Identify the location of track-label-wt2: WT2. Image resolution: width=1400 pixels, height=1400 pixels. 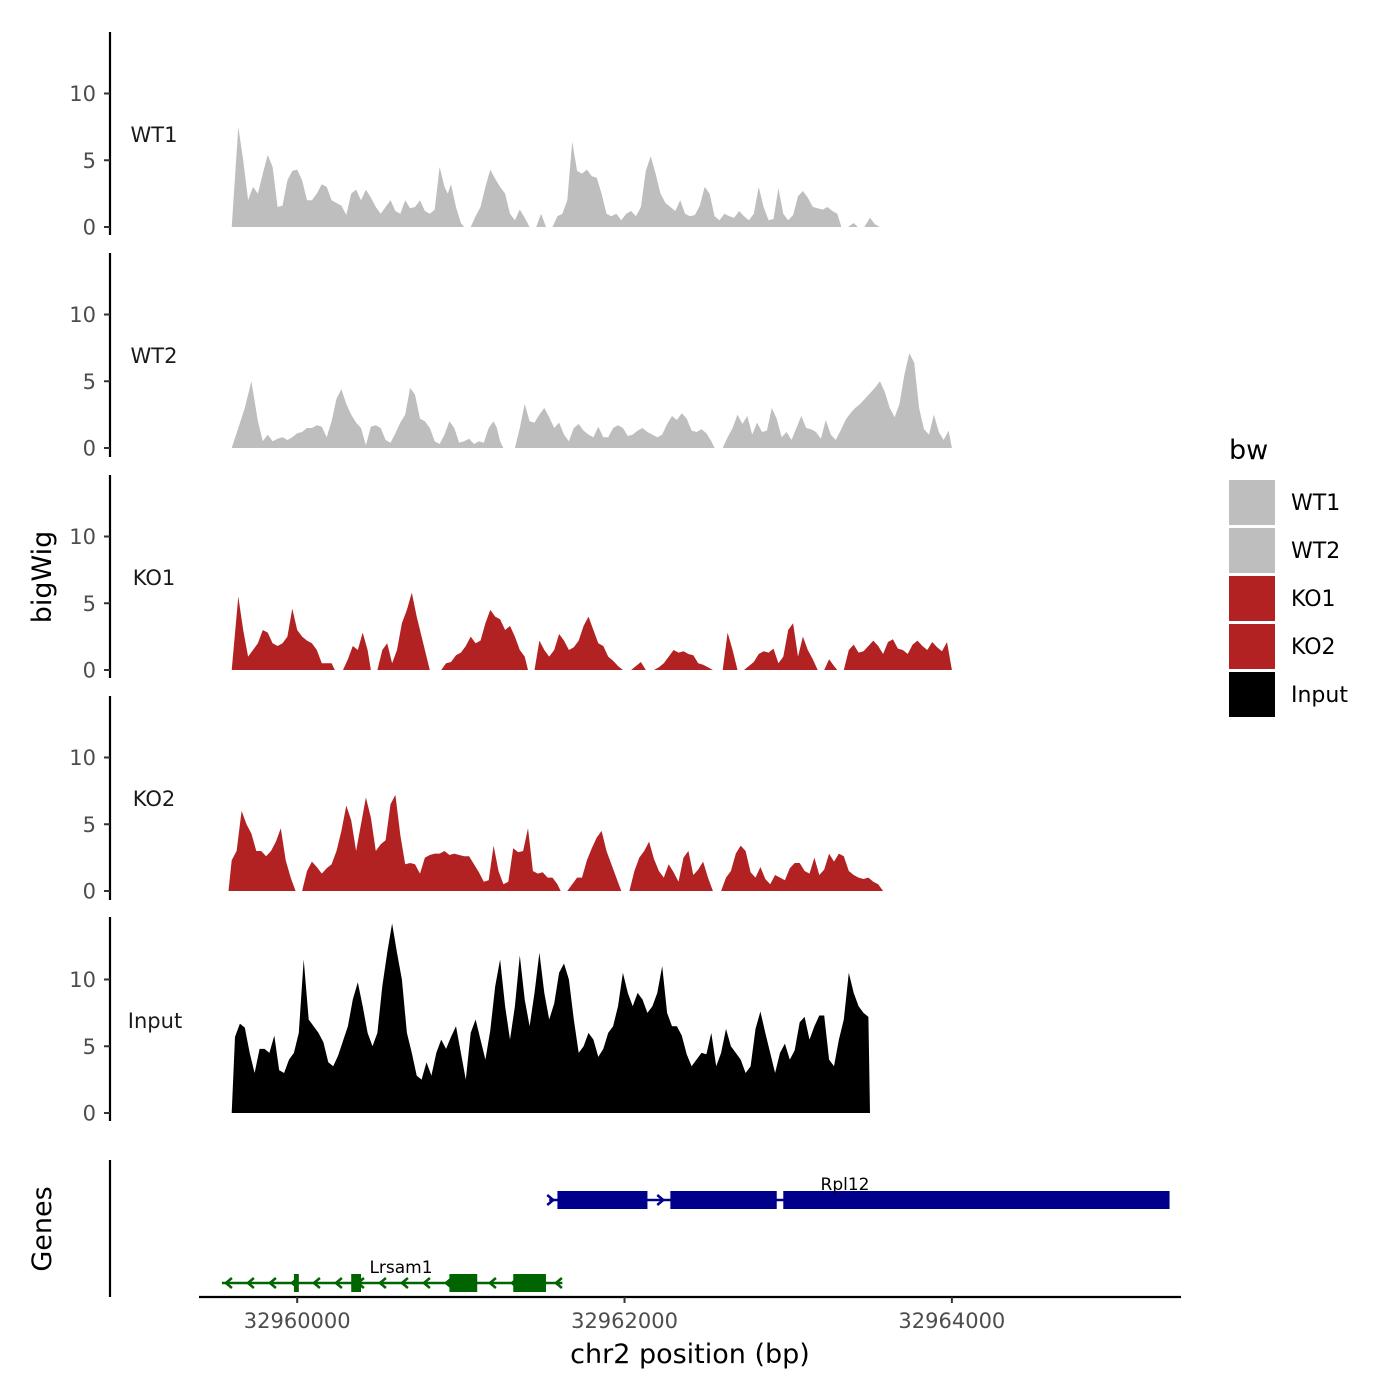
(154, 356).